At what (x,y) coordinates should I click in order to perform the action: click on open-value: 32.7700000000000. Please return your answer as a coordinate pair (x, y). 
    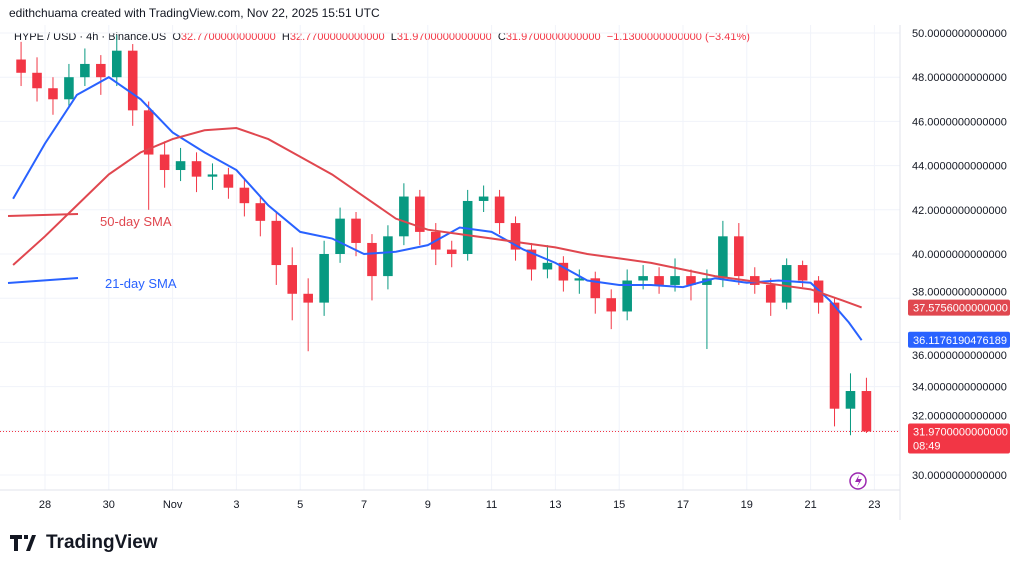
    Looking at the image, I should click on (228, 37).